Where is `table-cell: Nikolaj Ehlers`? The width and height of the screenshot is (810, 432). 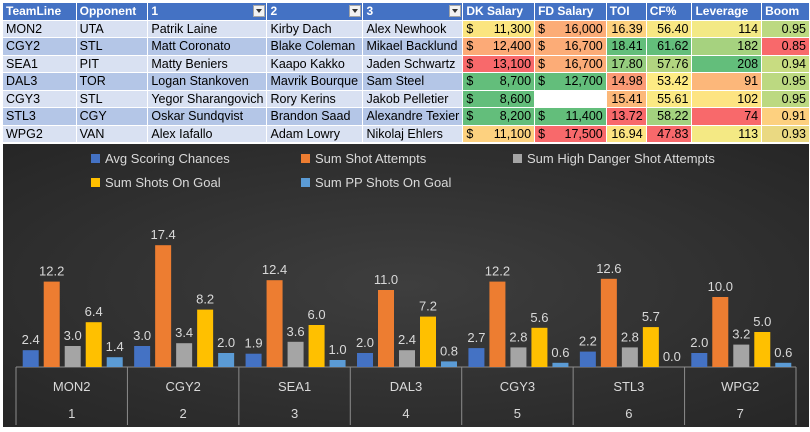
table-cell: Nikolaj Ehlers is located at coordinates (413, 133).